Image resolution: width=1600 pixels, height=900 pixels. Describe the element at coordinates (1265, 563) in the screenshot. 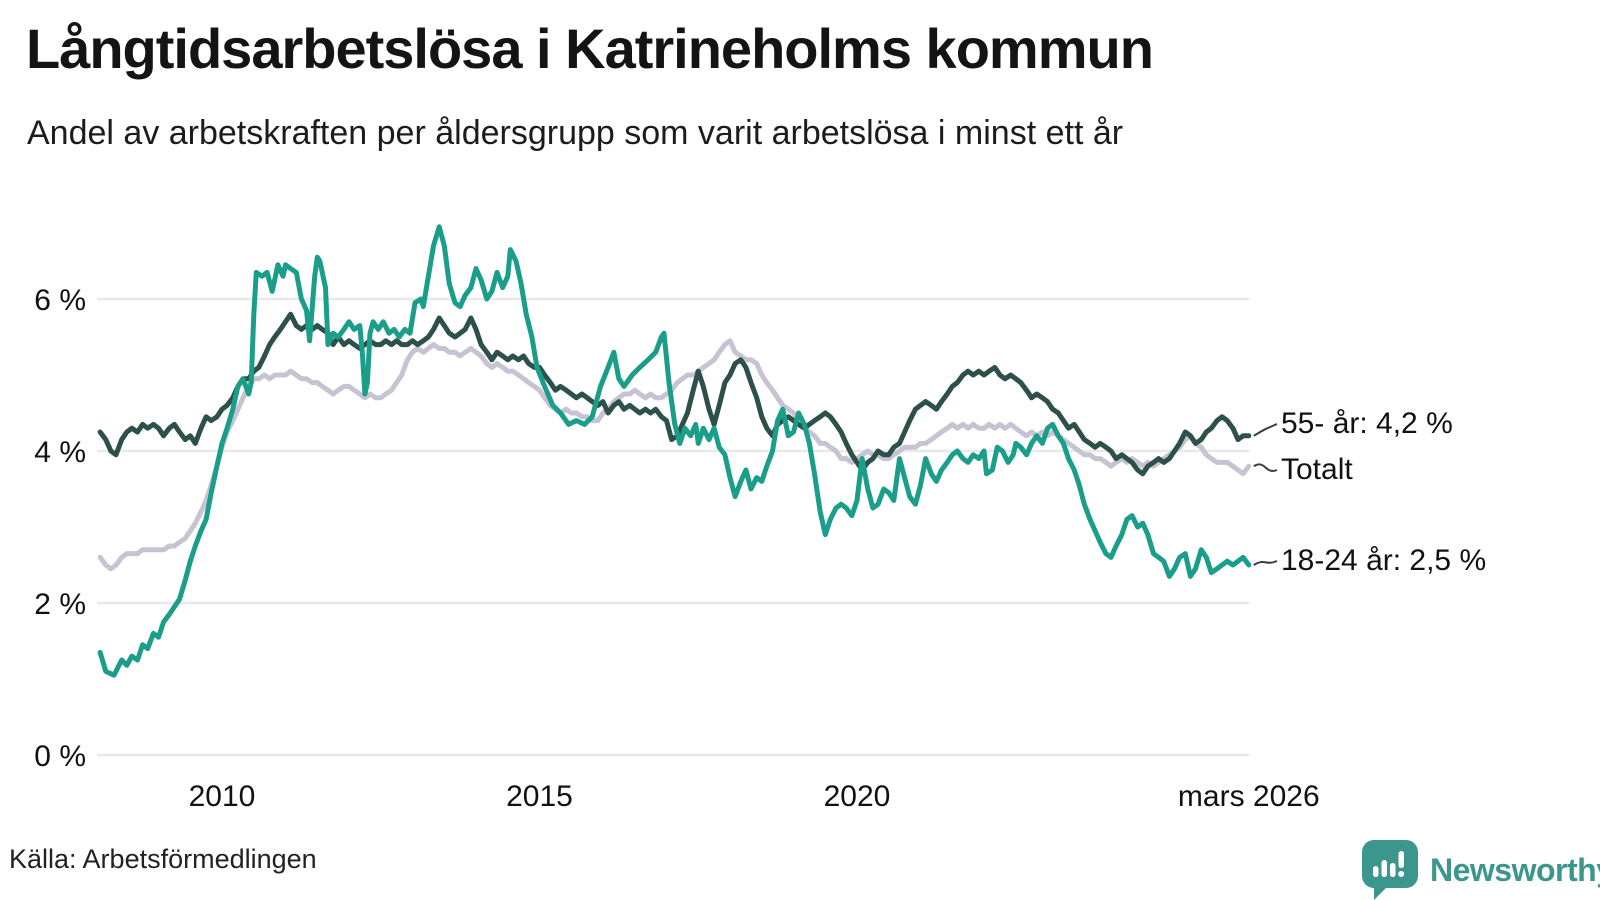

I see `label-connector-18-24-ar` at that location.